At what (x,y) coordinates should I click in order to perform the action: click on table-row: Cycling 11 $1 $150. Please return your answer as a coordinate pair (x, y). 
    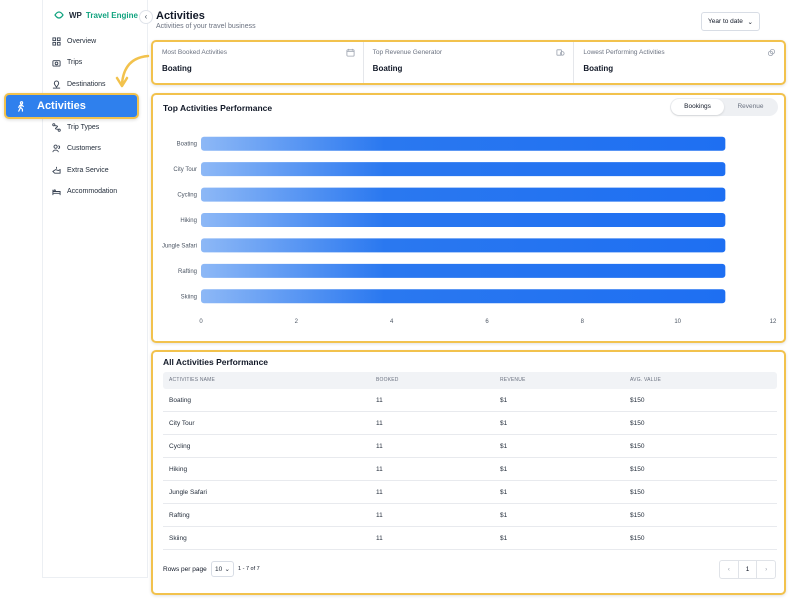
    Looking at the image, I should click on (470, 446).